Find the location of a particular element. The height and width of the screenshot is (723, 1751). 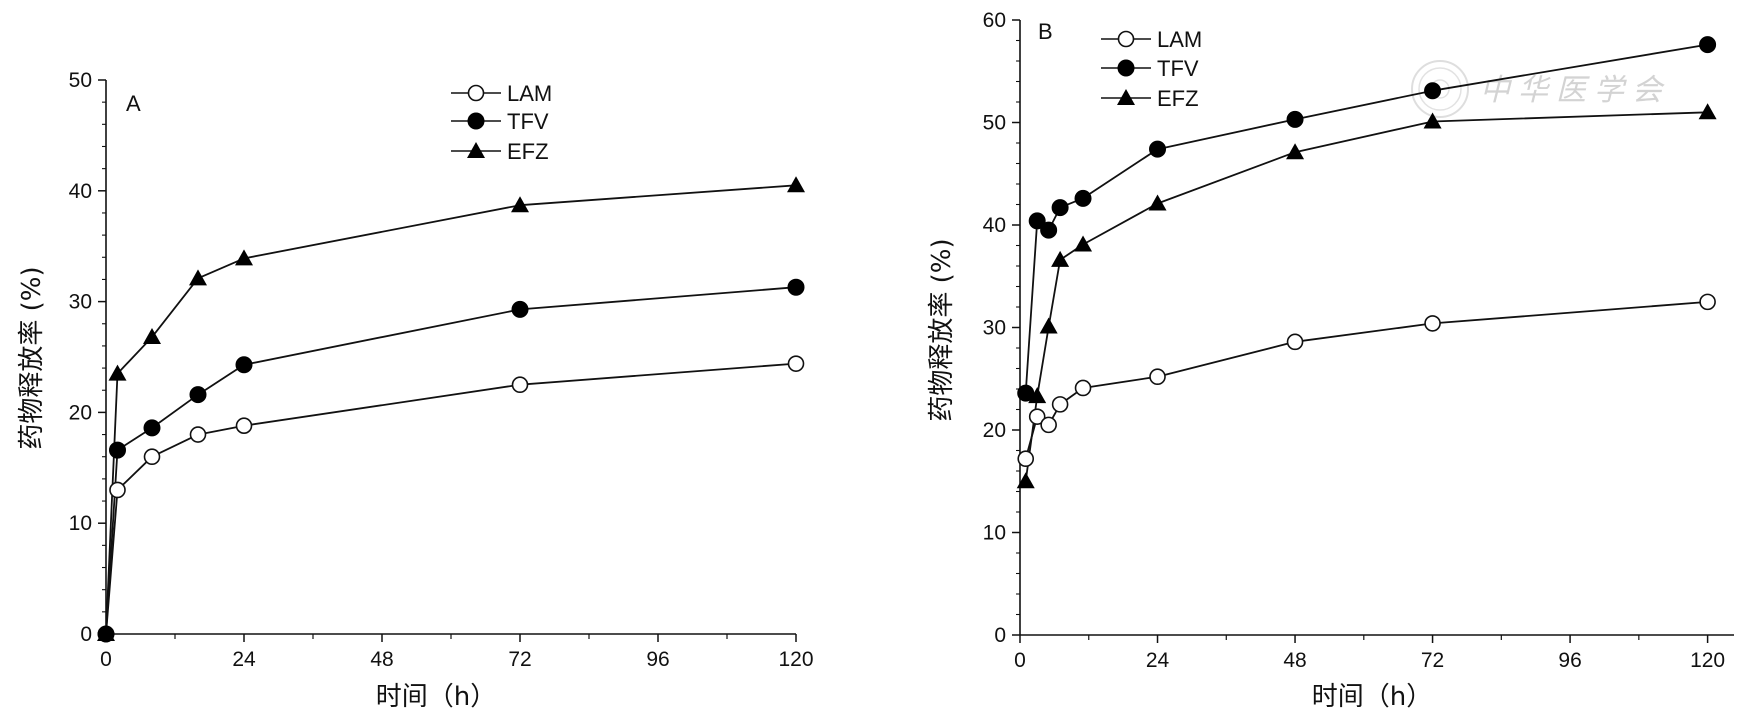

watermark: 中华医学会 is located at coordinates (1540, 89).